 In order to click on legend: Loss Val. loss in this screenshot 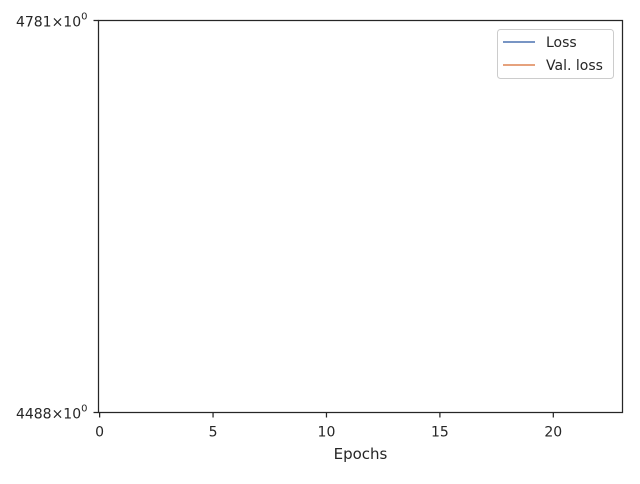, I will do `click(555, 54)`.